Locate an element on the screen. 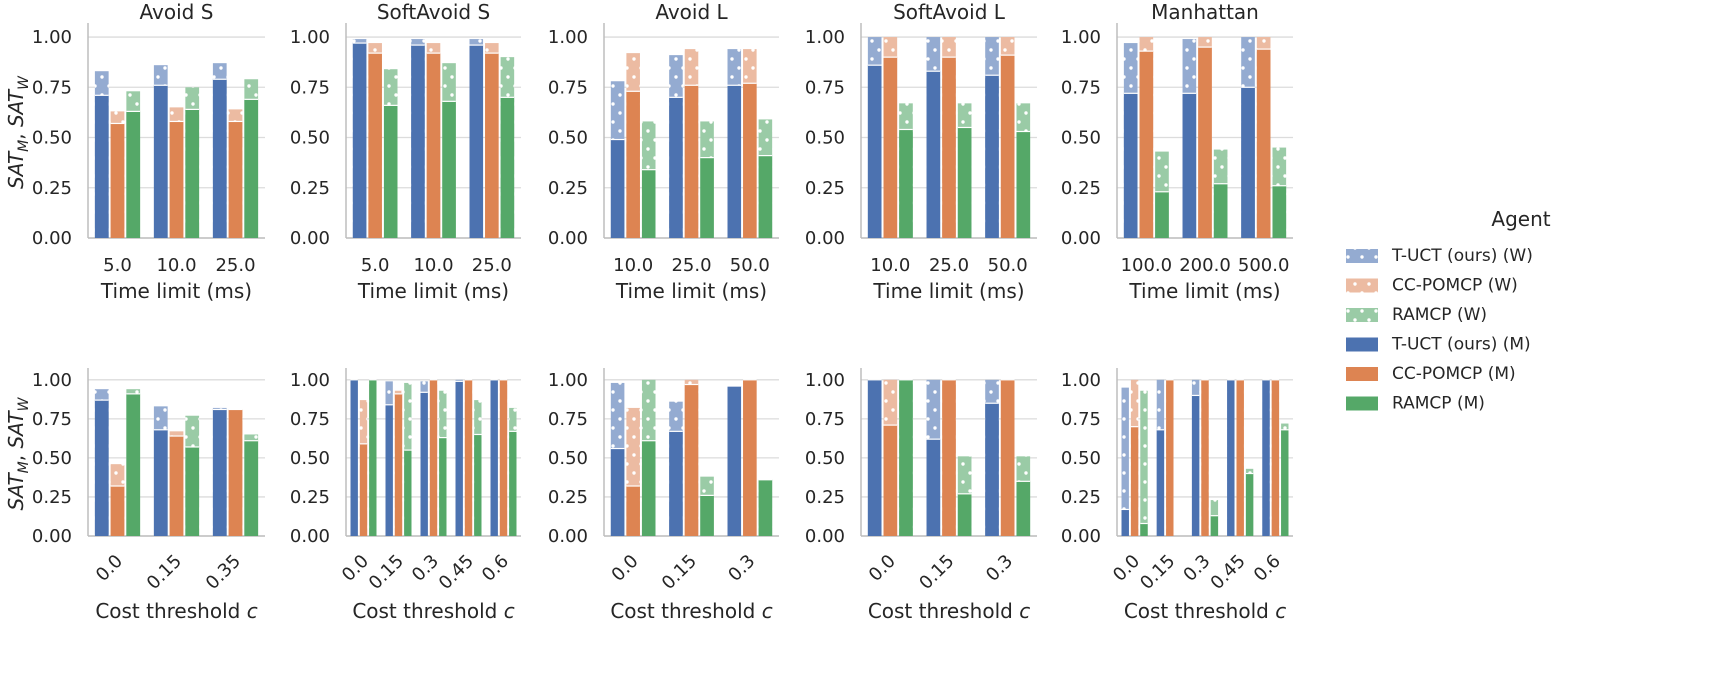 The image size is (1714, 677). legend-swatch-t-uct-ours-w is located at coordinates (1362, 256).